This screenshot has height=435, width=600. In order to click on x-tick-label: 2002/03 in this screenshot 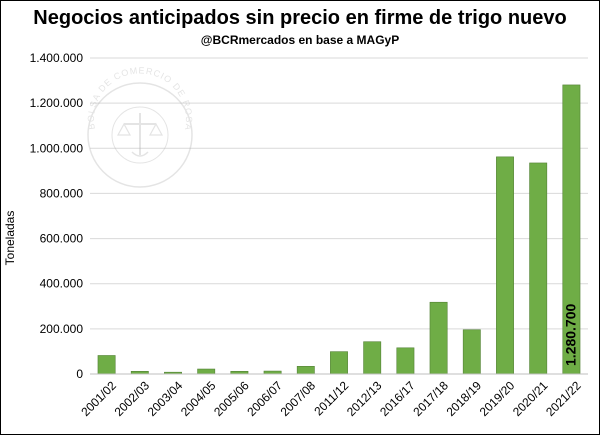, I will do `click(132, 398)`.